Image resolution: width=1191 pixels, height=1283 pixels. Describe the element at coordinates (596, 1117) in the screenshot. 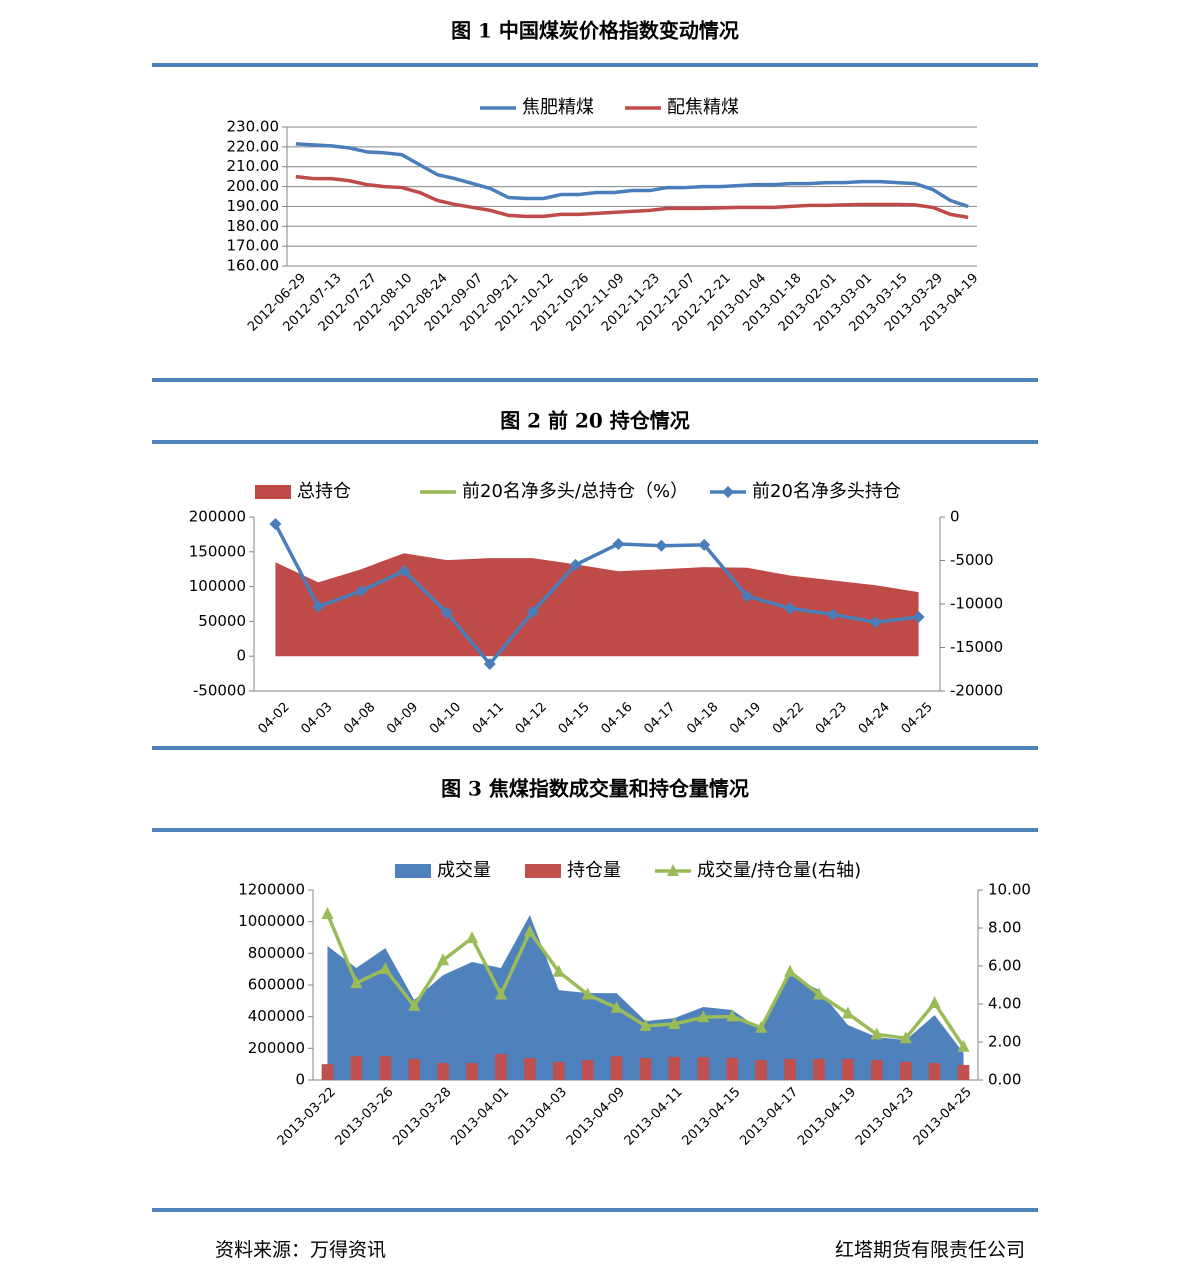

I see `x-tick-label: 2013-04-09` at that location.